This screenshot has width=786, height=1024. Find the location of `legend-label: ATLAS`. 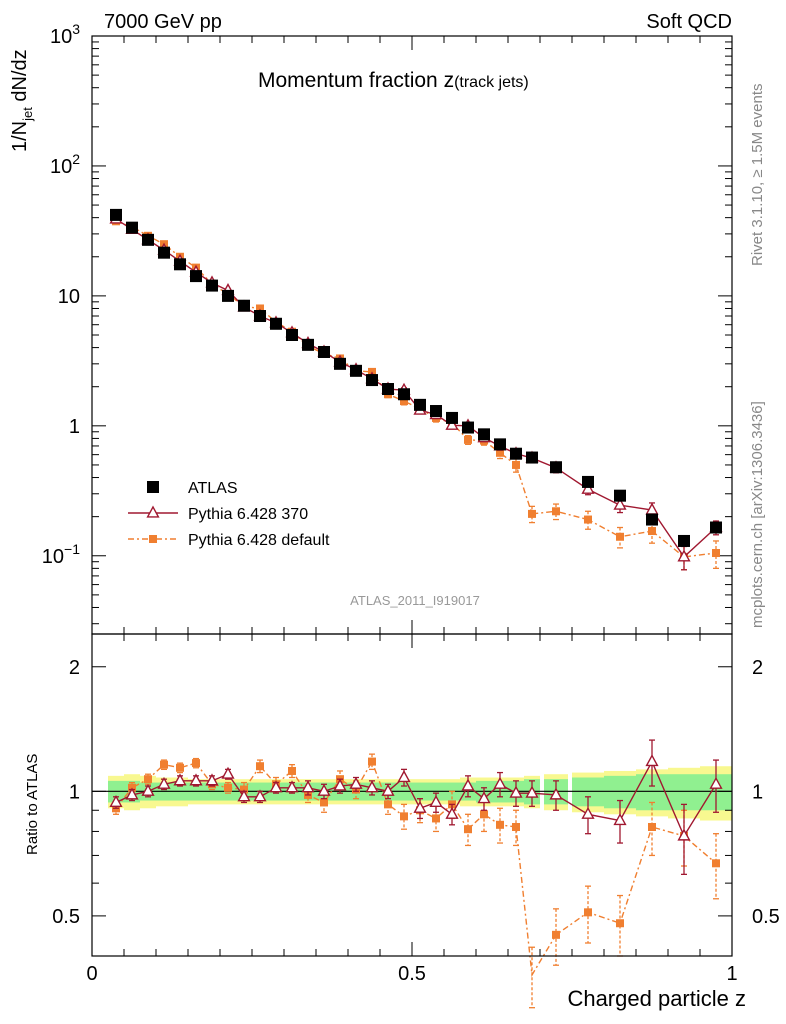

legend-label: ATLAS is located at coordinates (213, 488).